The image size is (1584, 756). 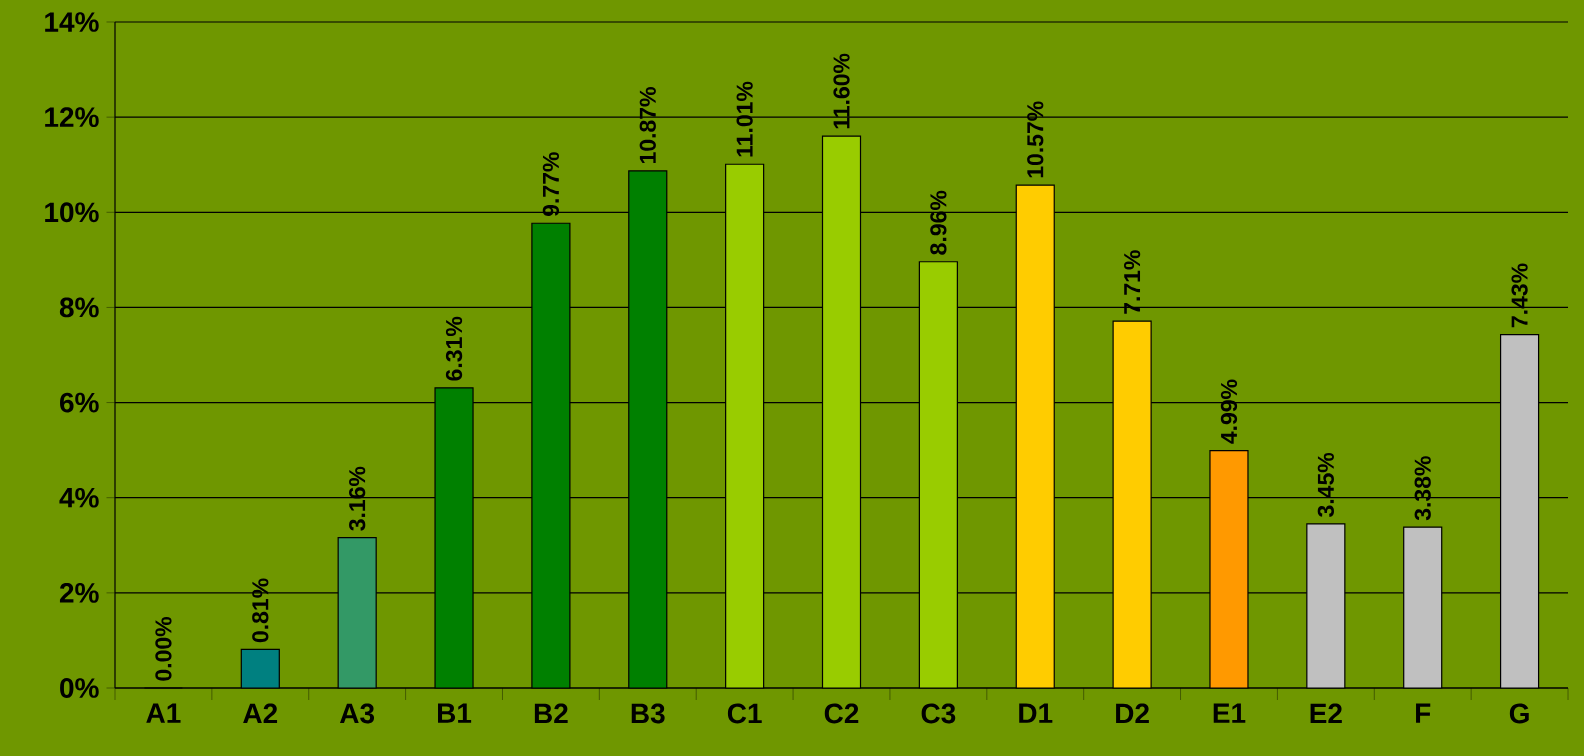 I want to click on data-label: 4.99%, so click(x=1229, y=411).